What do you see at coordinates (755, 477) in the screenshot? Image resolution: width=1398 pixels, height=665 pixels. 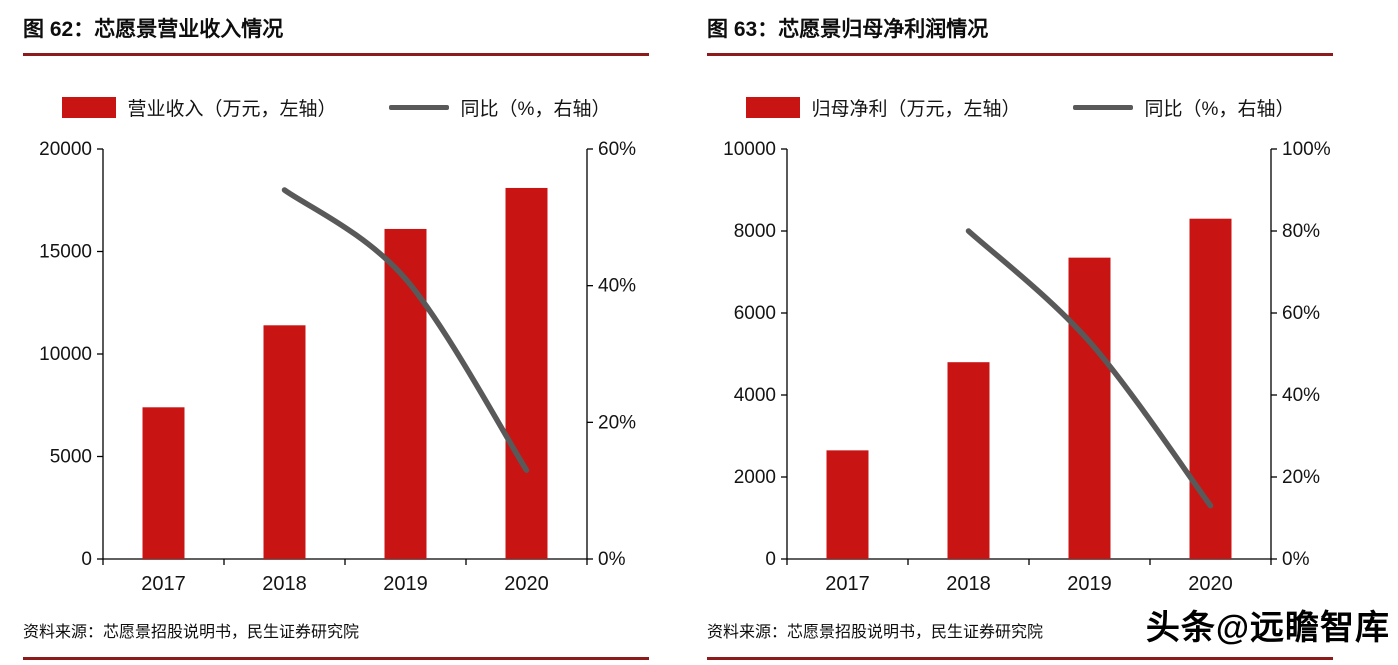 I see `svg-text: 2000` at bounding box center [755, 477].